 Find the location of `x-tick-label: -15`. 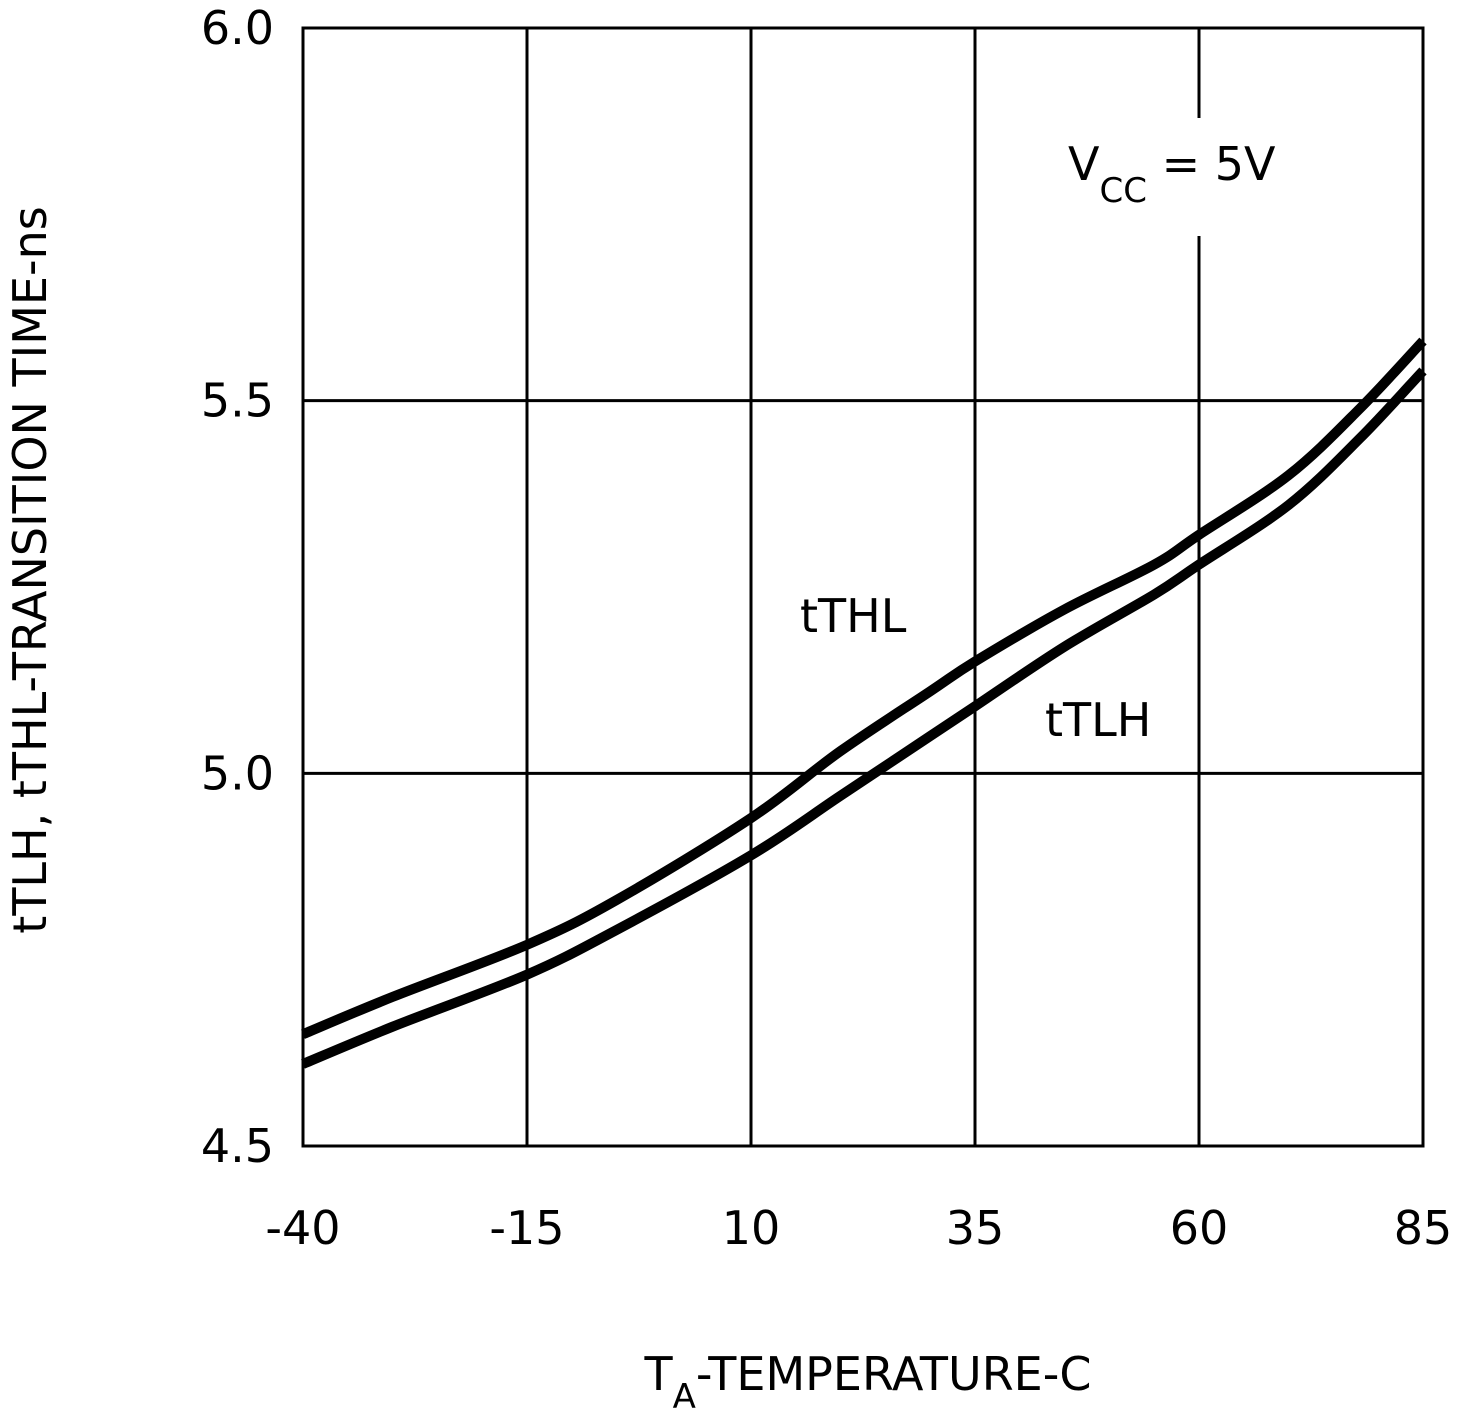

x-tick-label: -15 is located at coordinates (526, 1228).